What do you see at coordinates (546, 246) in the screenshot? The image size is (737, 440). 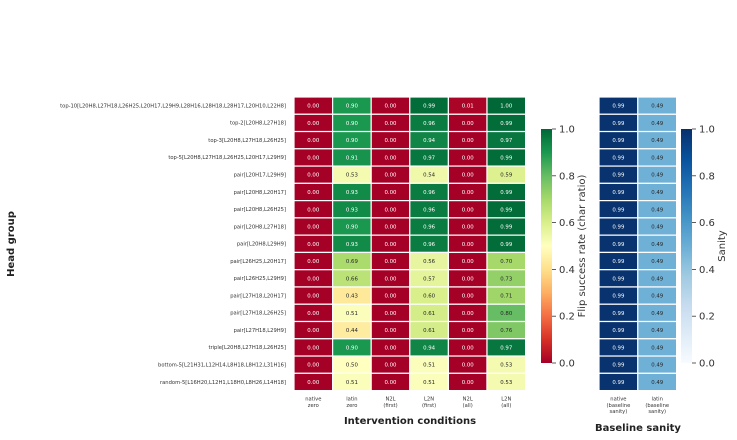 I see `flip-rate-colorbar-gradient` at bounding box center [546, 246].